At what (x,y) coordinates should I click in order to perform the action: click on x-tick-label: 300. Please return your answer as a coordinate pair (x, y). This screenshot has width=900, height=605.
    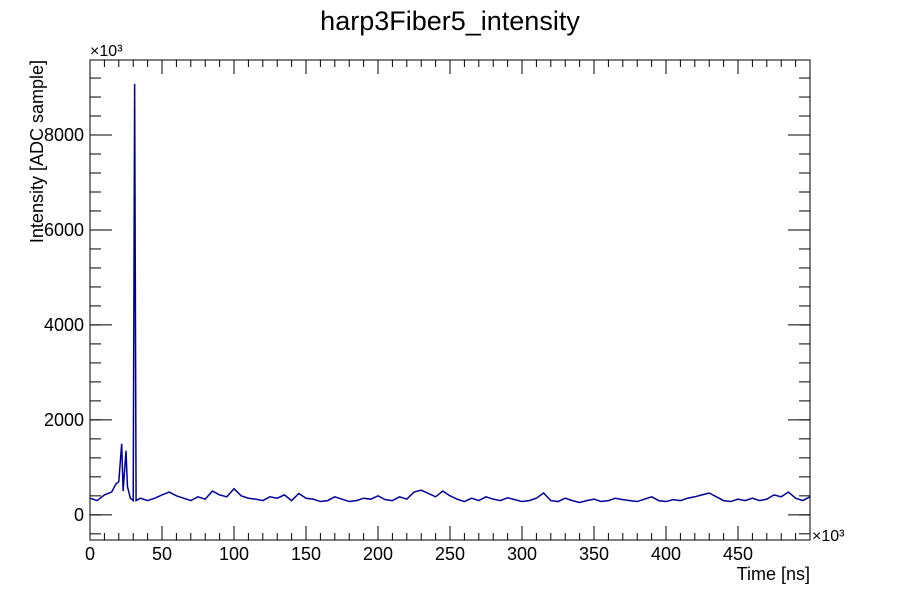
    Looking at the image, I should click on (522, 554).